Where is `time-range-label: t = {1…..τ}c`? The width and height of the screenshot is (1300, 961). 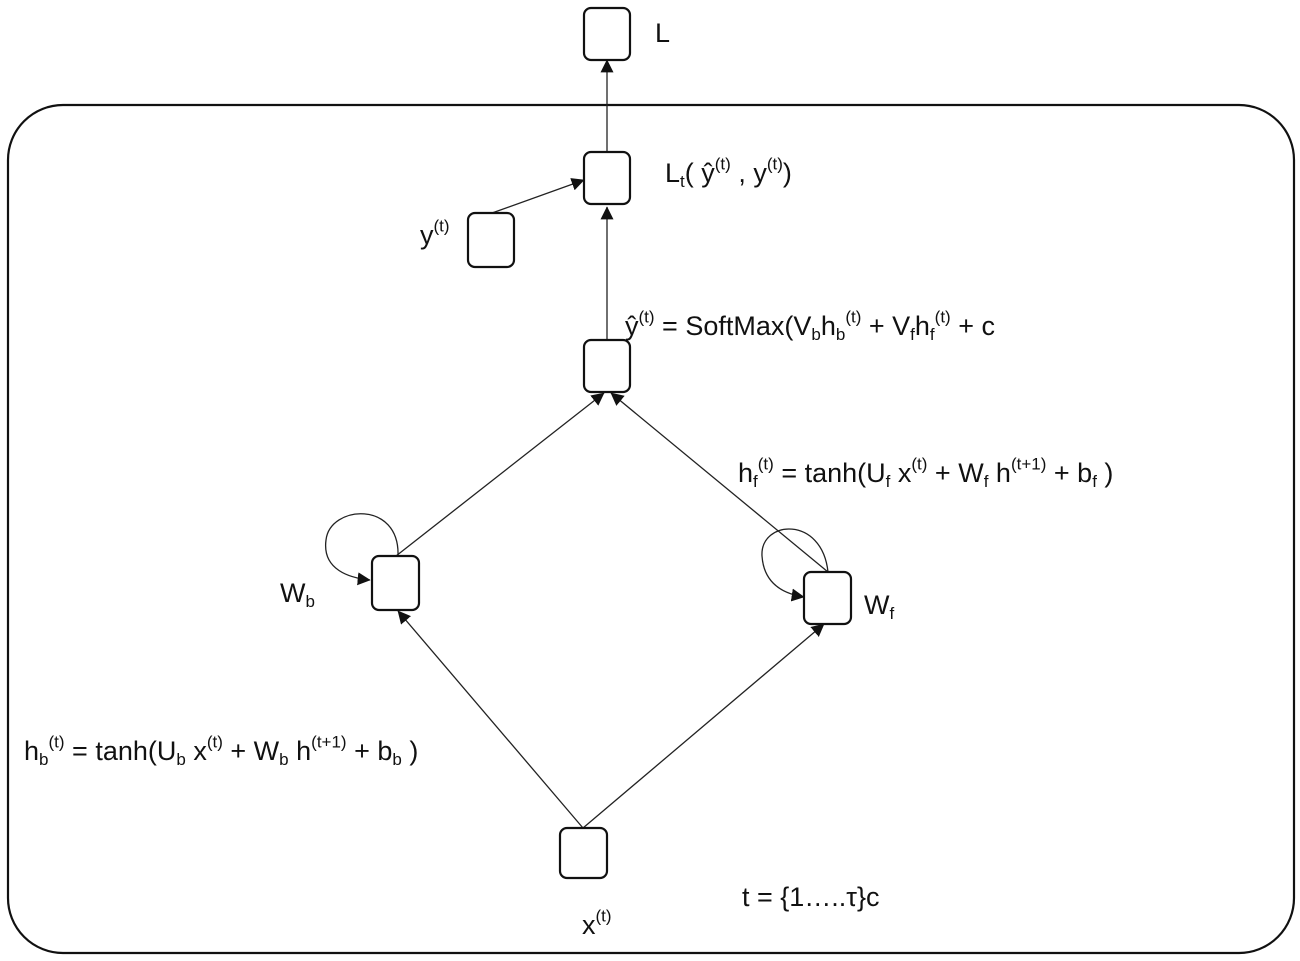
time-range-label: t = {1…..τ}c is located at coordinates (811, 897).